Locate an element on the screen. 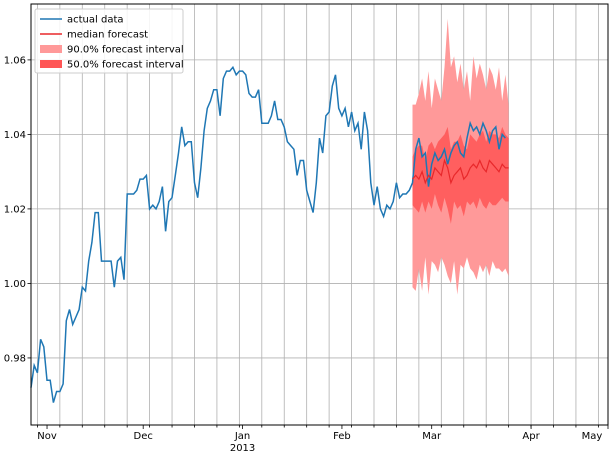 The height and width of the screenshot is (453, 616). y-tick-label: 1.04 is located at coordinates (15, 135).